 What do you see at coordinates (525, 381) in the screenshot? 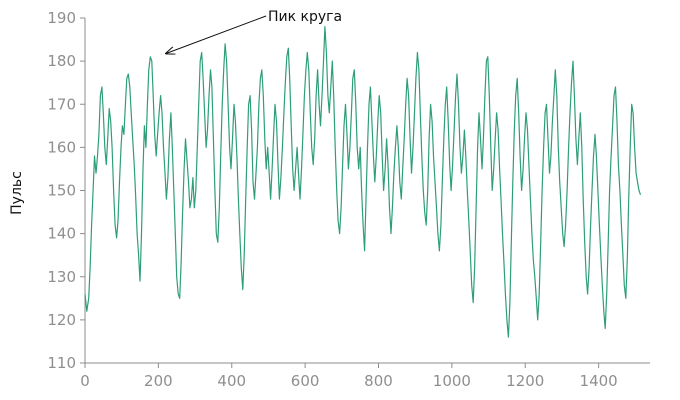
I see `x-tick-label: 1200` at bounding box center [525, 381].